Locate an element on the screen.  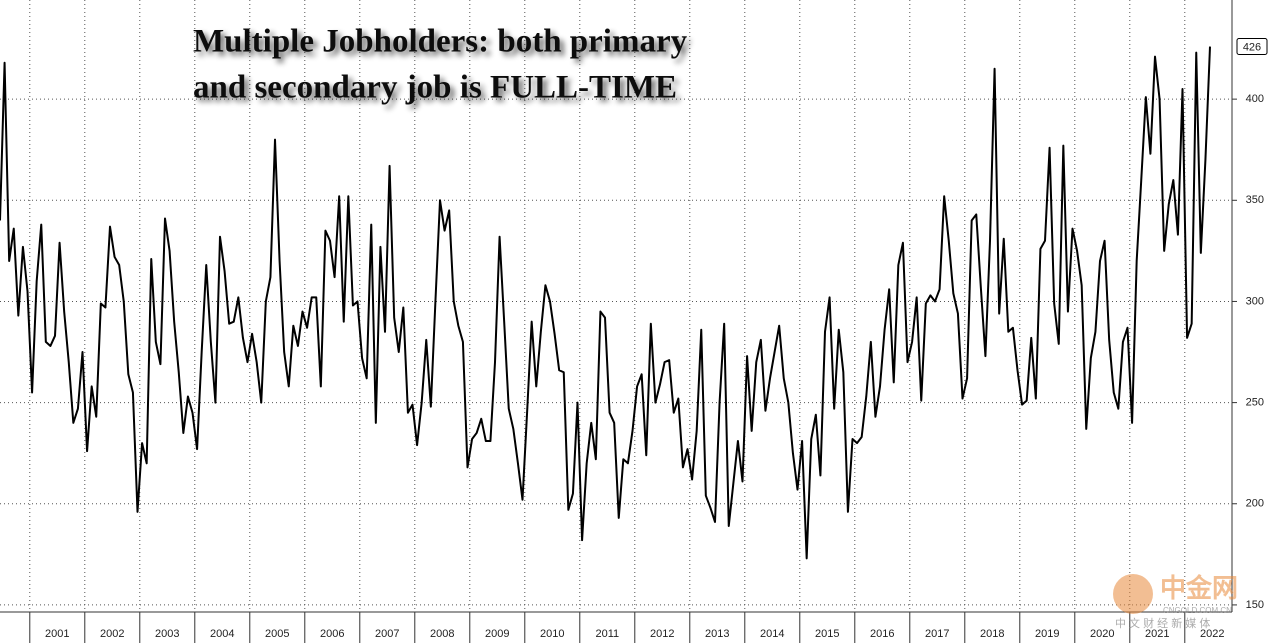
x-tick-label: 2020 is located at coordinates (1102, 634).